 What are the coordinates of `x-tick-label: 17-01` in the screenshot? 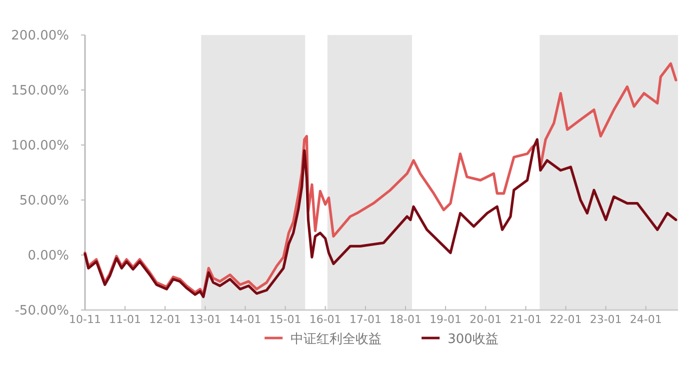 It's located at (366, 319).